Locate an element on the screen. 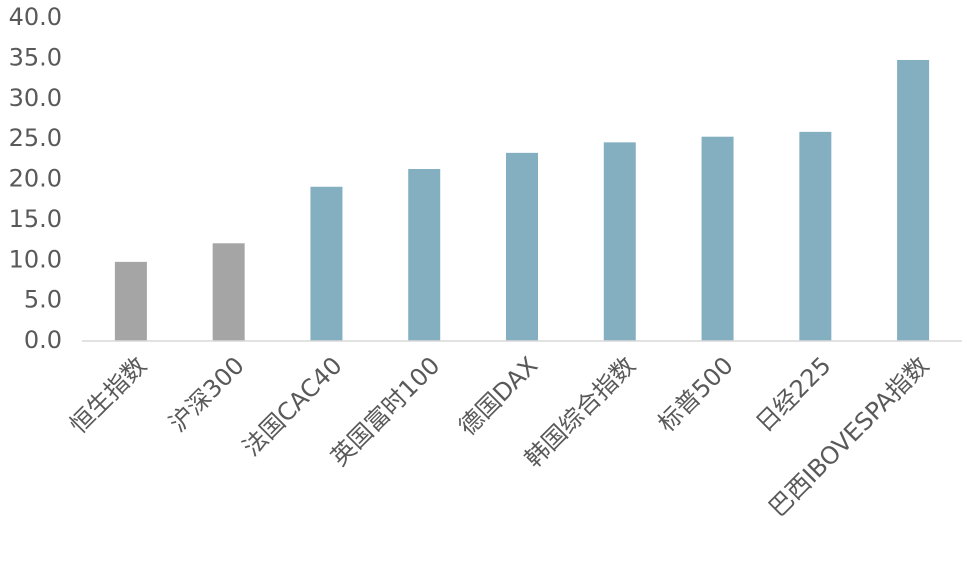 The height and width of the screenshot is (571, 967). x-tick-label: 德国DAX is located at coordinates (498, 396).